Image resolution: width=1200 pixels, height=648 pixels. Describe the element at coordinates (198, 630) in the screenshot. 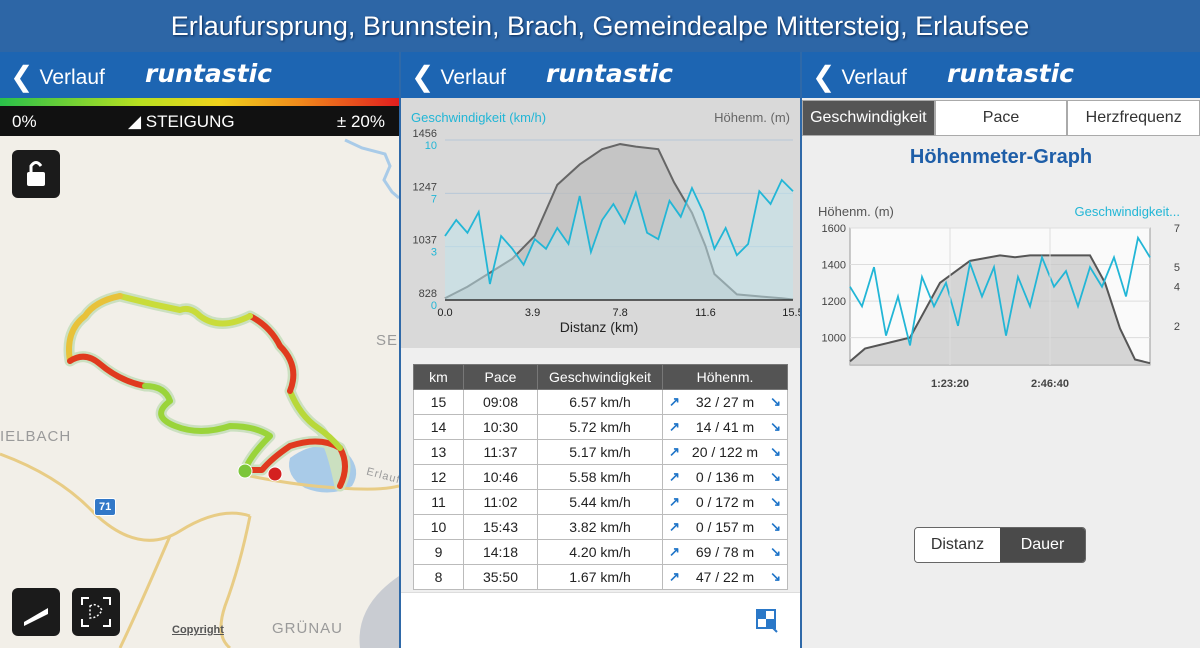

I see `copyright-link: Copyright` at that location.